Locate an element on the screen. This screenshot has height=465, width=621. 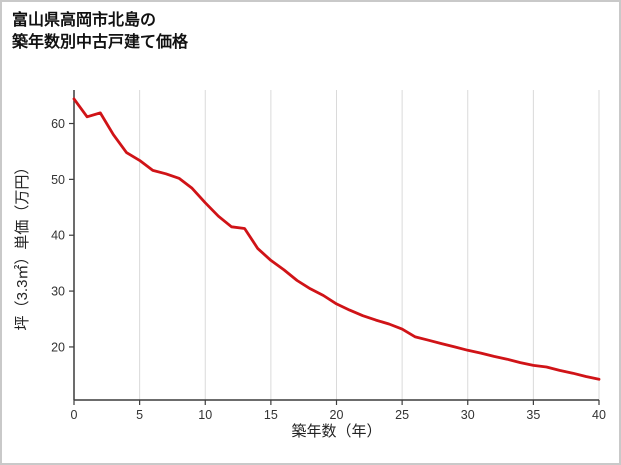
y-tick-label: 60 is located at coordinates (58, 124).